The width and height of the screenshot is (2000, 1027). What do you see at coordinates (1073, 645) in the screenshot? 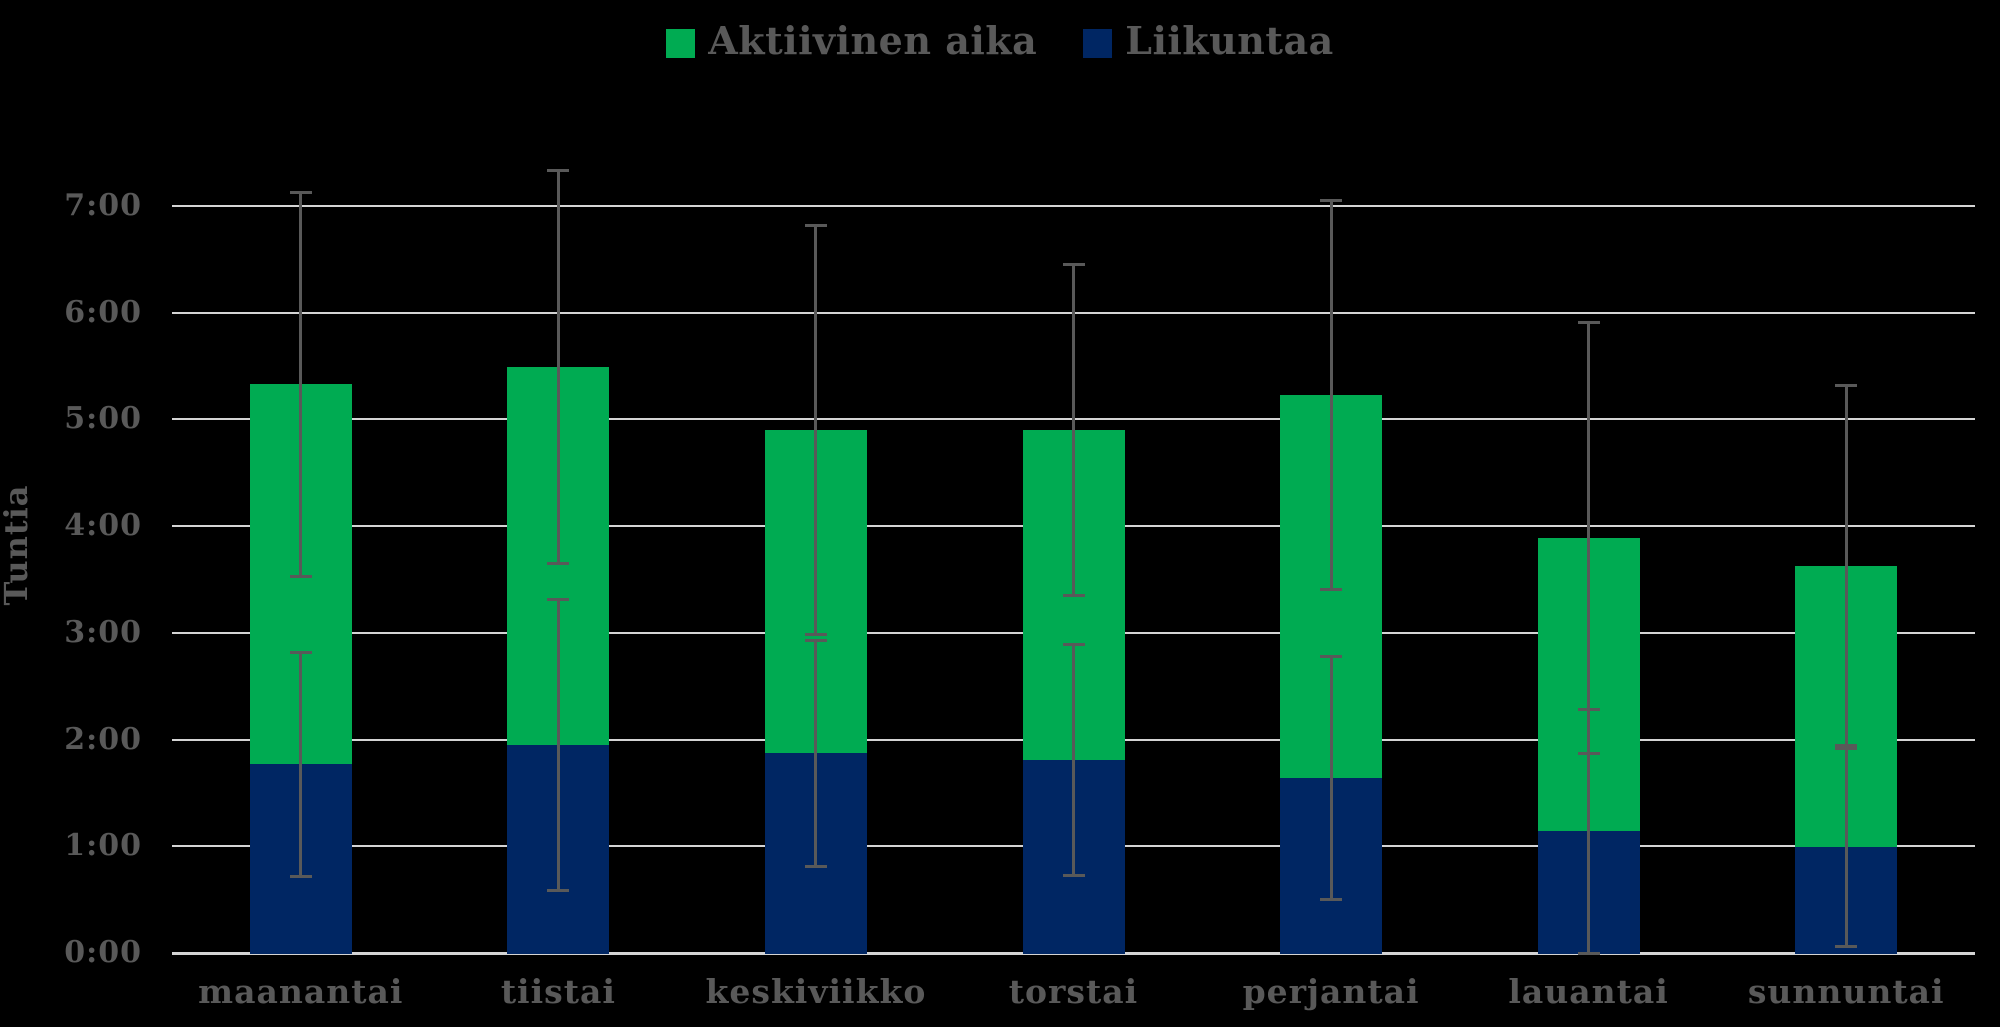
I see `error-bar-liikuntaa-torstai-cap-top` at bounding box center [1073, 645].